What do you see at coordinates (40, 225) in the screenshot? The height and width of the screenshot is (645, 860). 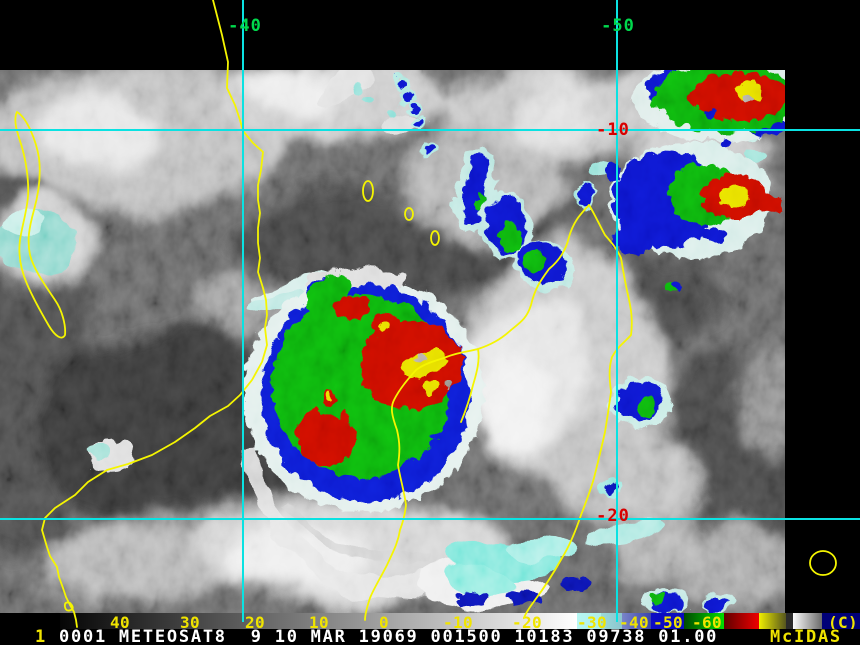 I see `lake-malawi-outline` at bounding box center [40, 225].